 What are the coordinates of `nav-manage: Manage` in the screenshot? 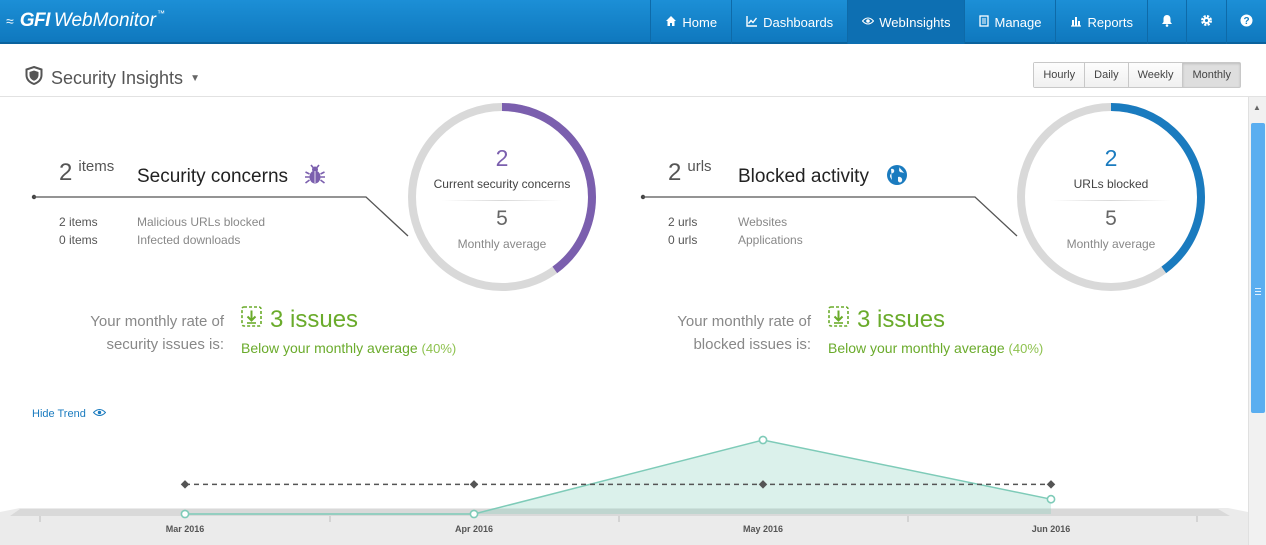 It's located at (1009, 22).